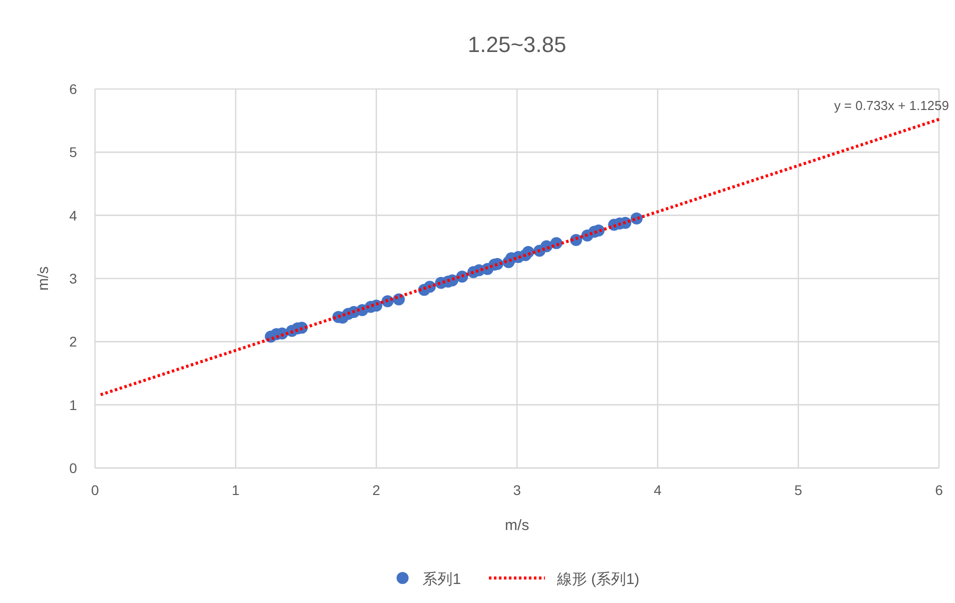 This screenshot has width=955, height=603. What do you see at coordinates (236, 490) in the screenshot?
I see `x-tick-label: 1` at bounding box center [236, 490].